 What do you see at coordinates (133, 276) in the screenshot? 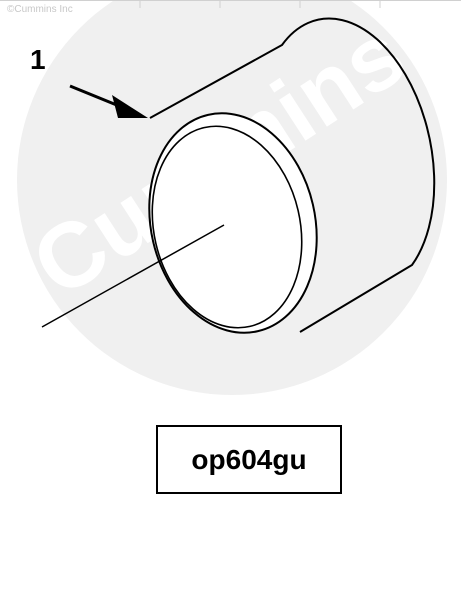
I see `center-axis-line` at bounding box center [133, 276].